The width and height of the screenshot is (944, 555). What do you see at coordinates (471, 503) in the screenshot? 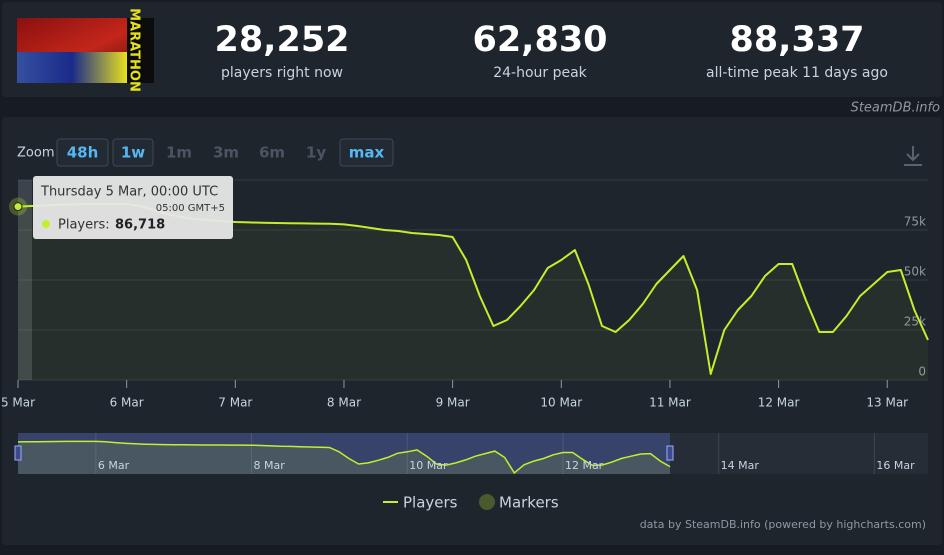
I see `legend: Players Markers` at bounding box center [471, 503].